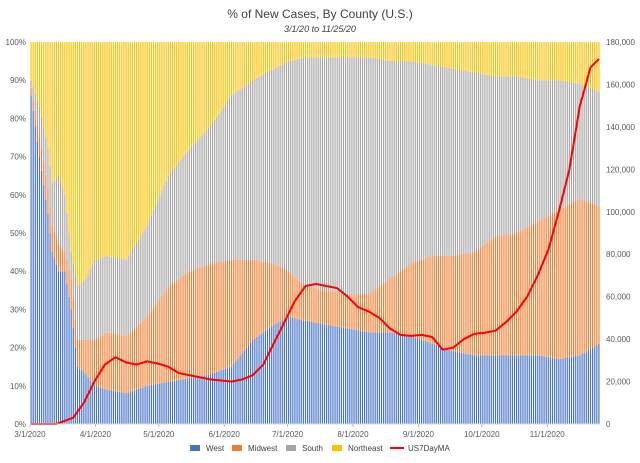 The width and height of the screenshot is (640, 463). I want to click on y-right-tick-label: 40,000, so click(618, 339).